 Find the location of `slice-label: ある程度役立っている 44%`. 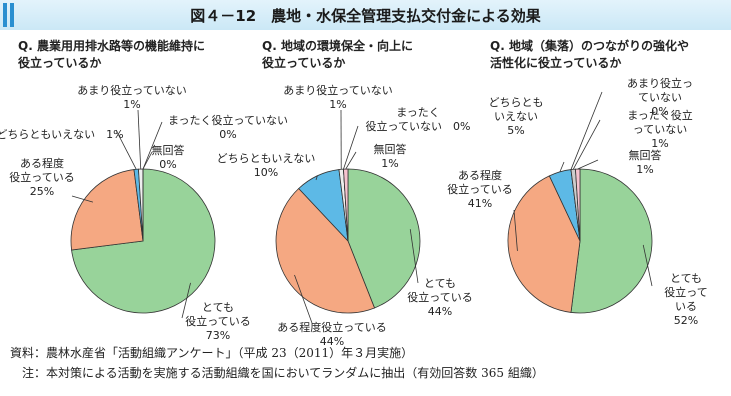

slice-label: ある程度役立っている 44% is located at coordinates (331, 335).